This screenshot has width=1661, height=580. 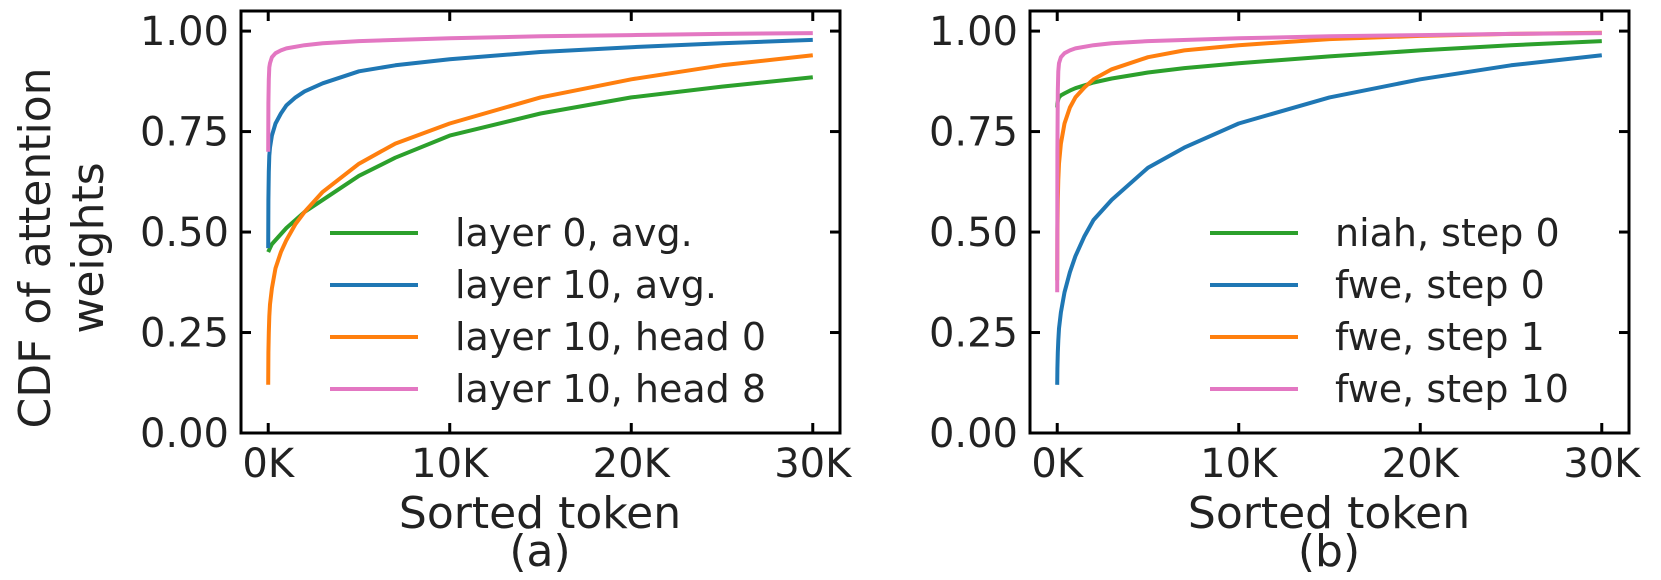 I want to click on x-tick-label-a: 10K, so click(x=450, y=464).